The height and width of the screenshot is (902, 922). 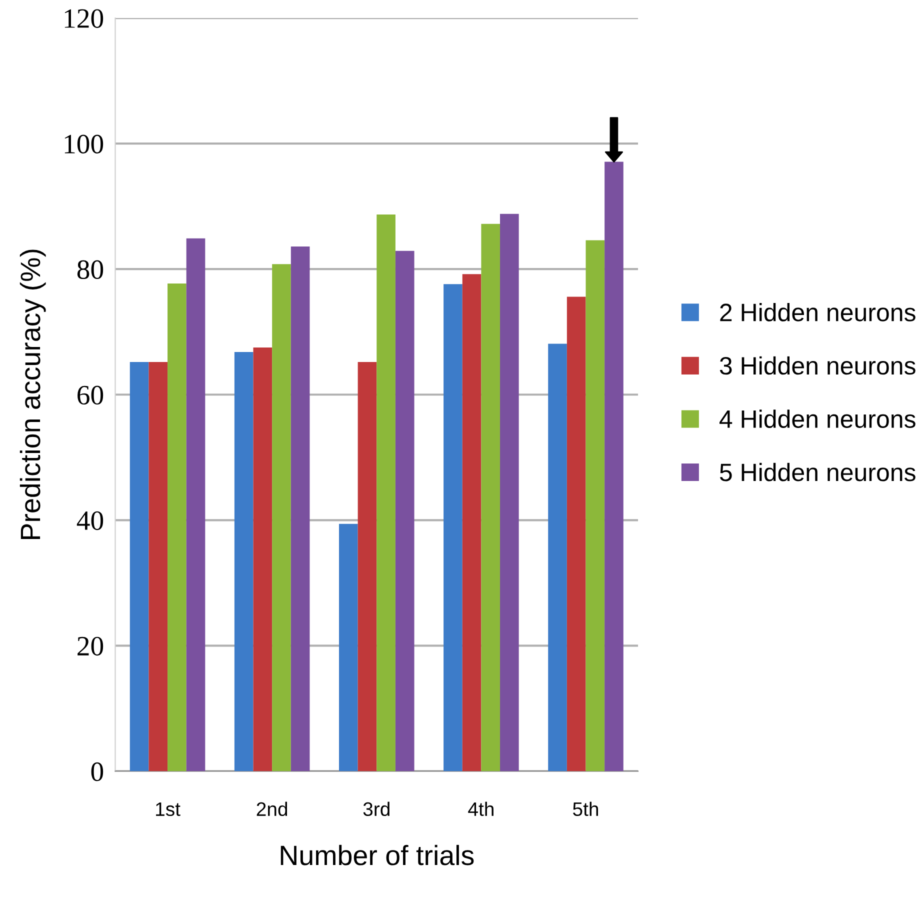 What do you see at coordinates (818, 365) in the screenshot?
I see `legend-label: 3 Hidden neurons` at bounding box center [818, 365].